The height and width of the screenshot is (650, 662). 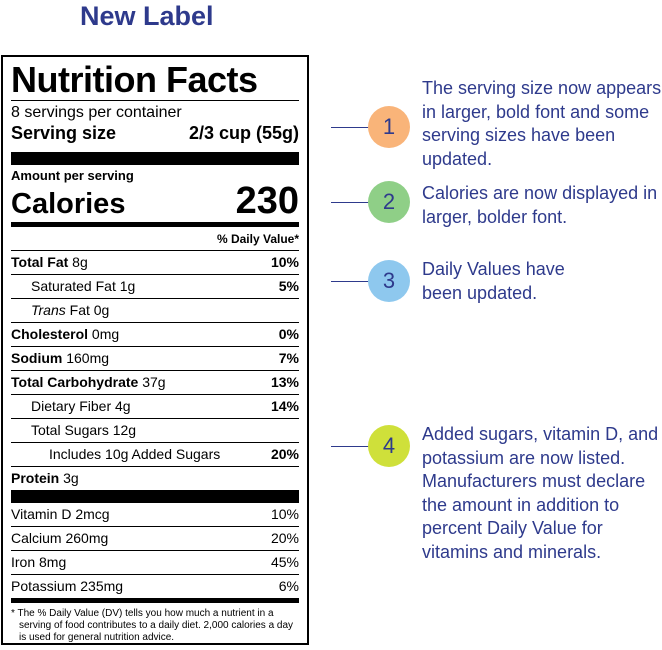 I want to click on serving-size-row: Serving size 2/3 cup (55g), so click(x=155, y=133).